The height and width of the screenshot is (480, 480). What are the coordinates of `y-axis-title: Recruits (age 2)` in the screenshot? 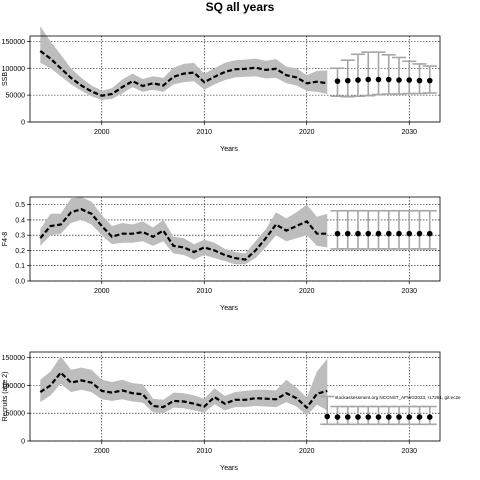 It's located at (5, 397).